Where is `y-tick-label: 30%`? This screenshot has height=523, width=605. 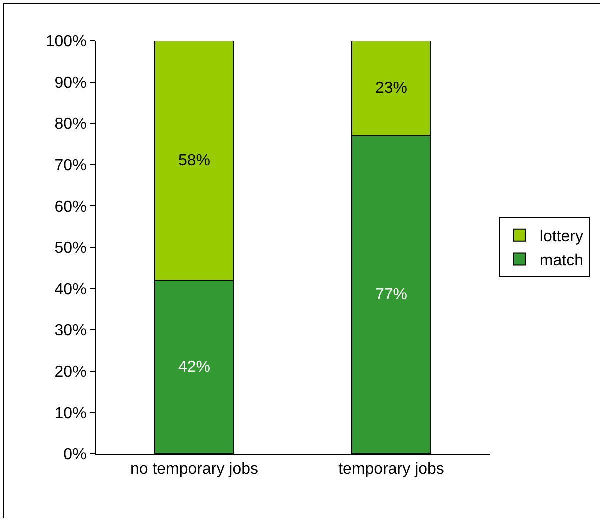 y-tick-label: 30% is located at coordinates (70, 331).